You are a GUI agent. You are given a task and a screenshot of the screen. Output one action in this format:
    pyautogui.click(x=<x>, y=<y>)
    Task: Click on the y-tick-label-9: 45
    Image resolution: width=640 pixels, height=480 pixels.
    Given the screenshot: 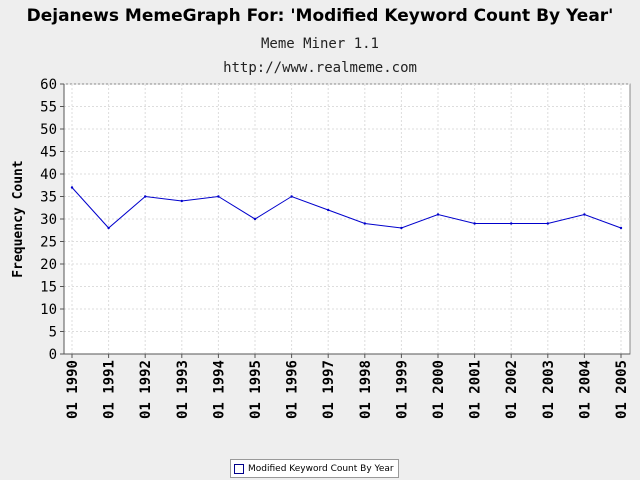 What is the action you would take?
    pyautogui.click(x=48, y=153)
    